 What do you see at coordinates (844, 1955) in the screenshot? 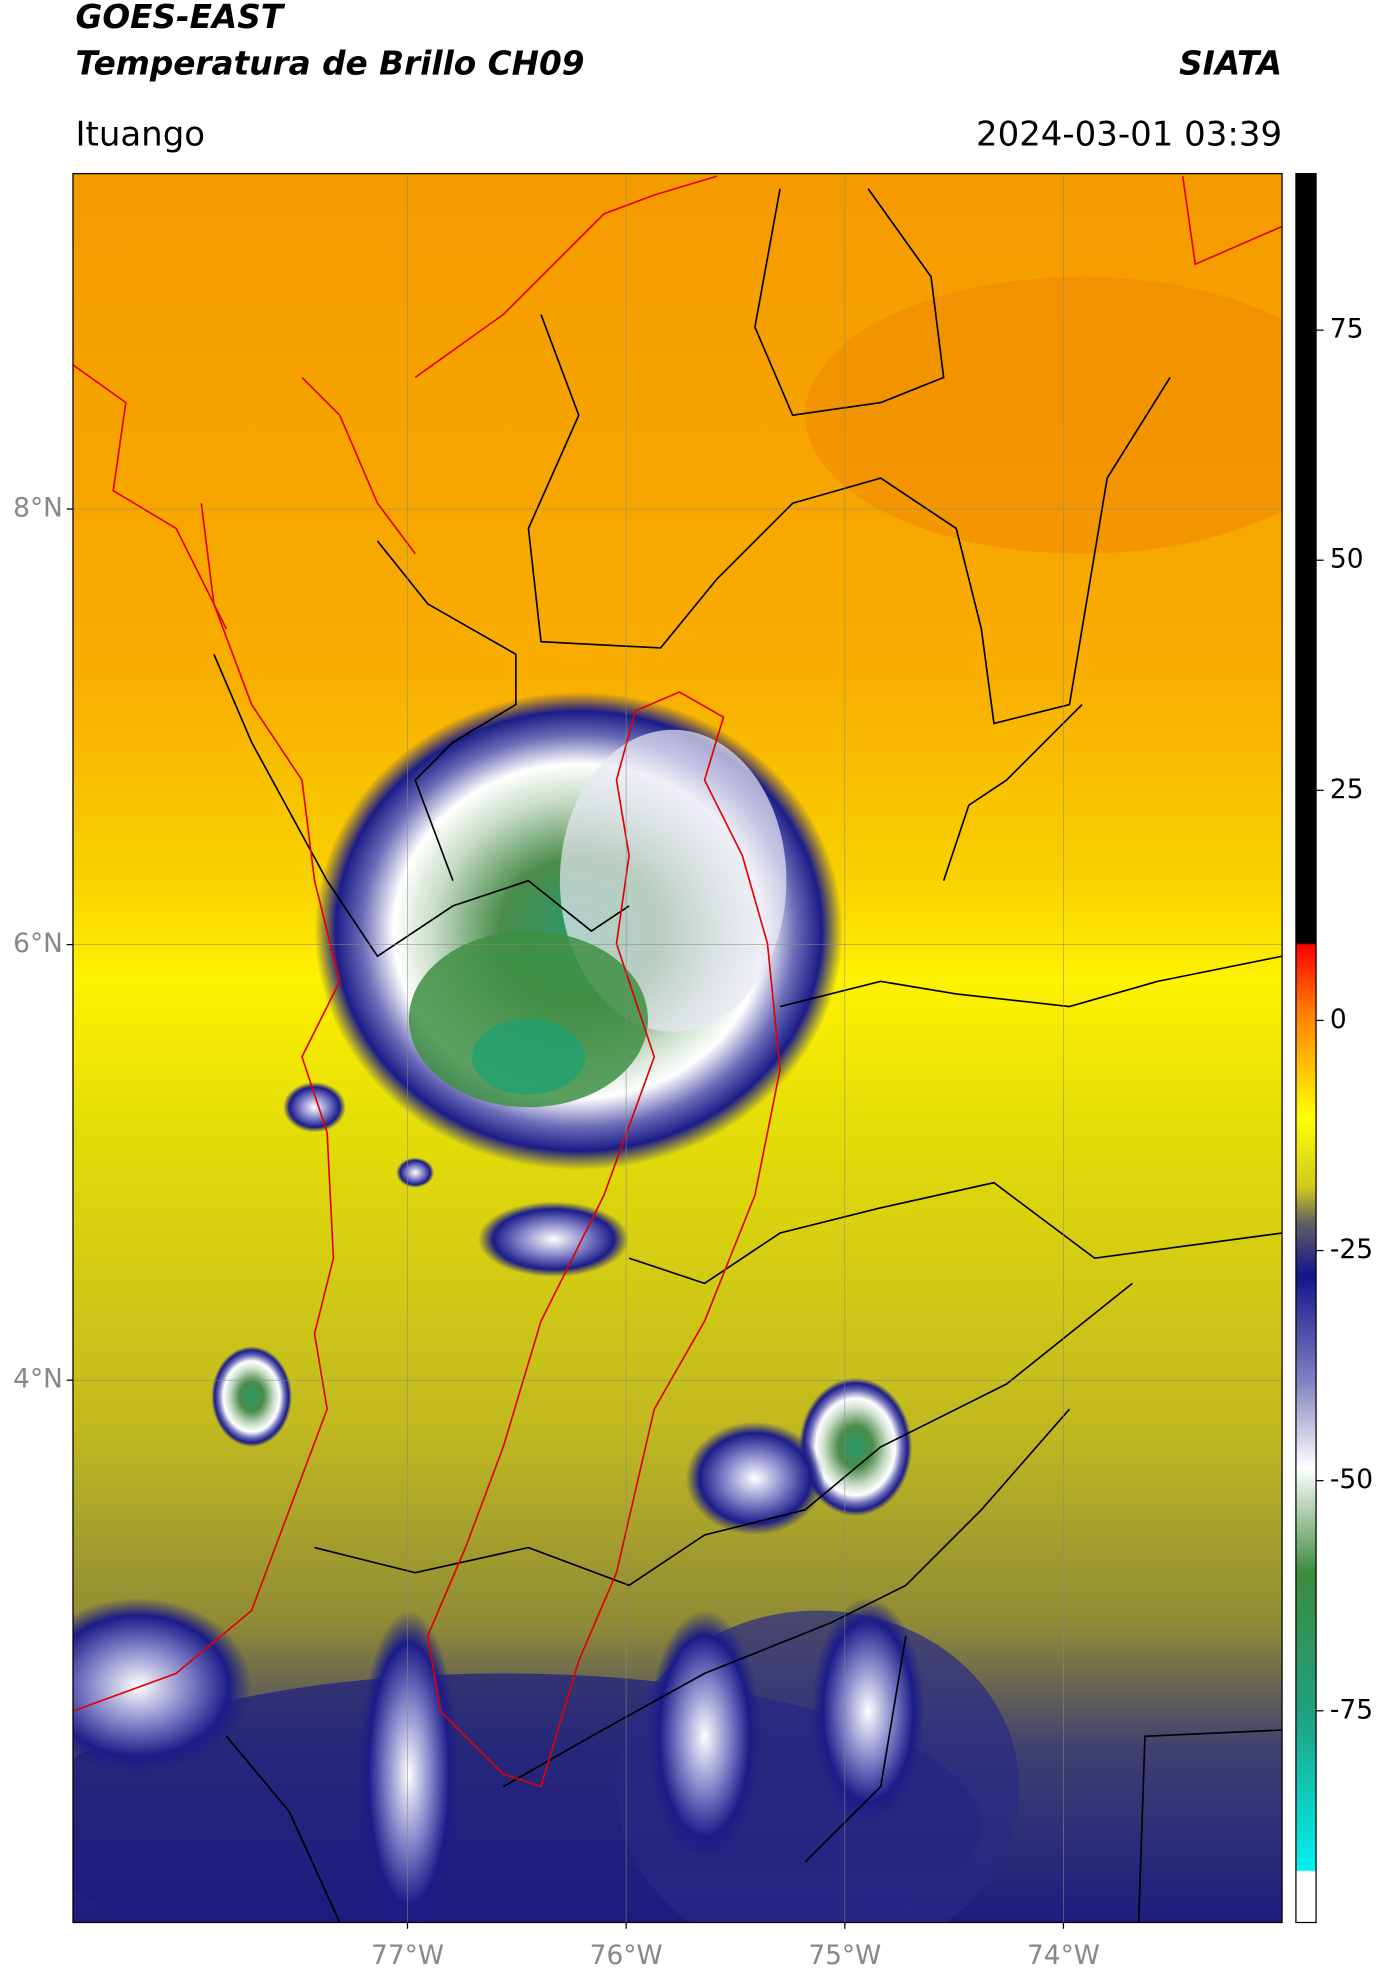
I see `x-tick-label: 75°W` at bounding box center [844, 1955].